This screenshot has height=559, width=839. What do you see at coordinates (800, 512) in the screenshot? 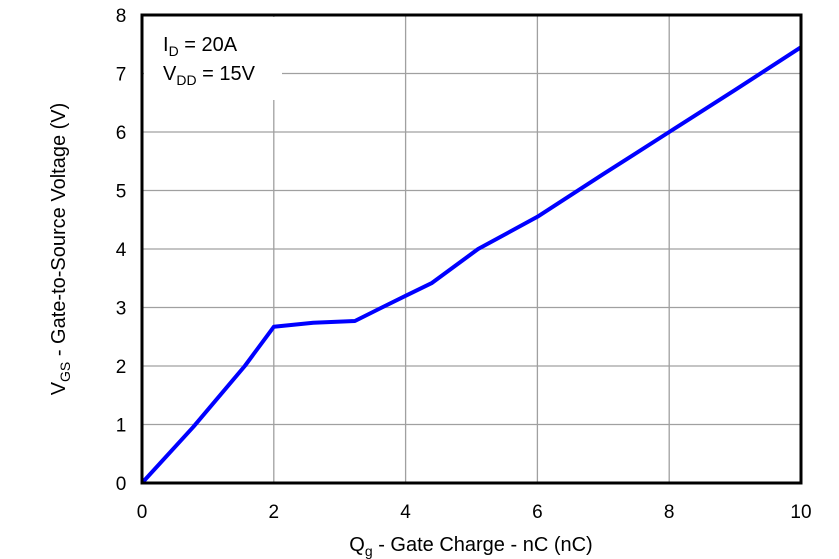
I see `x-tick-label: 10` at bounding box center [800, 512].